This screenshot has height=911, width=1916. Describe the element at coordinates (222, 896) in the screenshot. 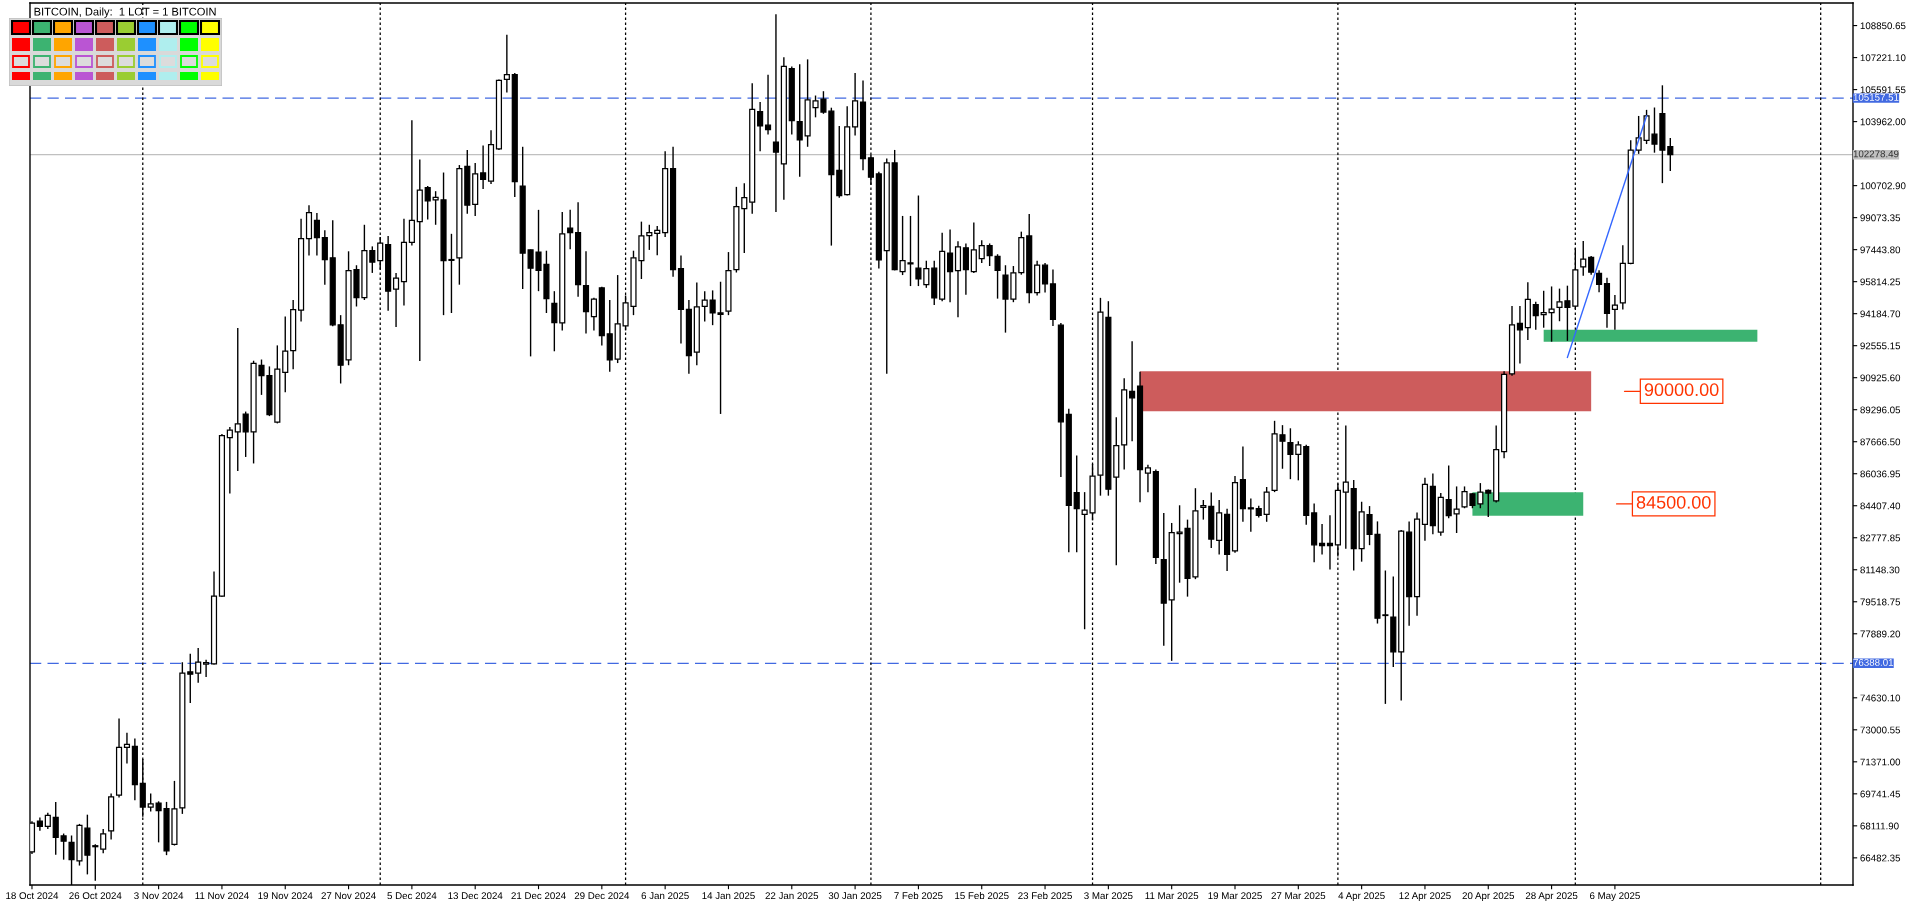

I see `x-tick-label: 11 Nov 2024` at that location.